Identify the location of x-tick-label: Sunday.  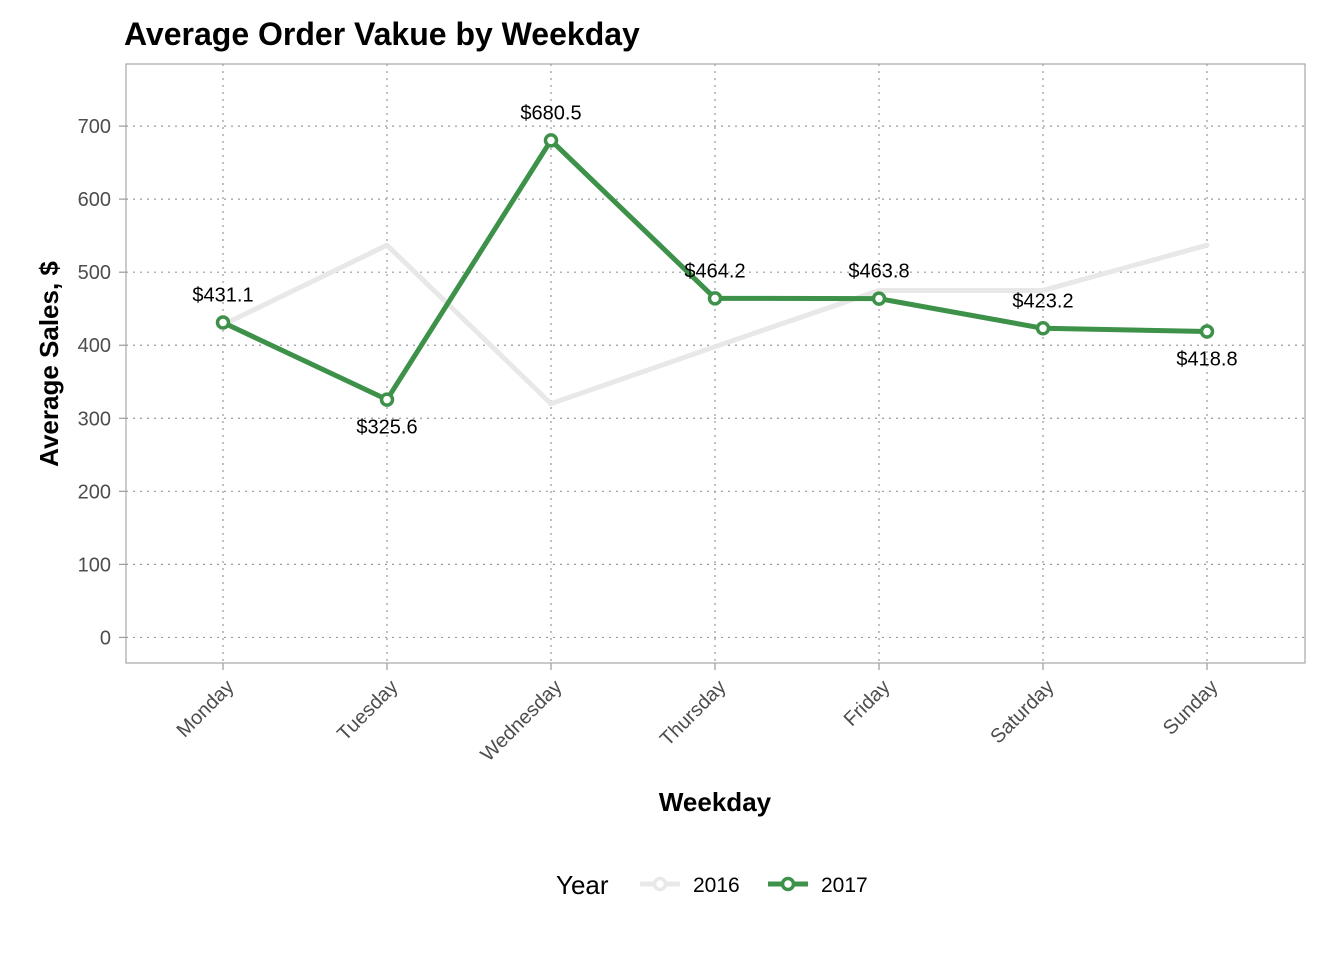
(1191, 708).